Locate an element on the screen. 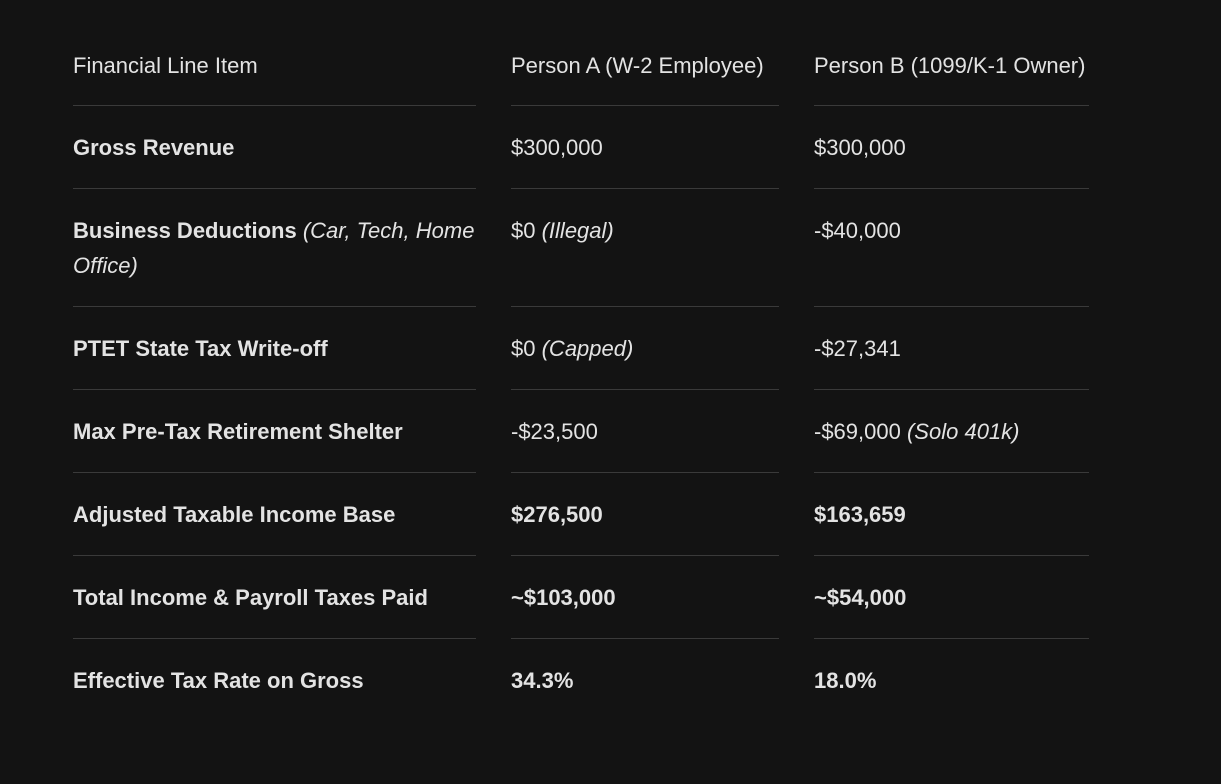  table-row: Gross Revenue $300,000 $300,000 is located at coordinates (581, 147).